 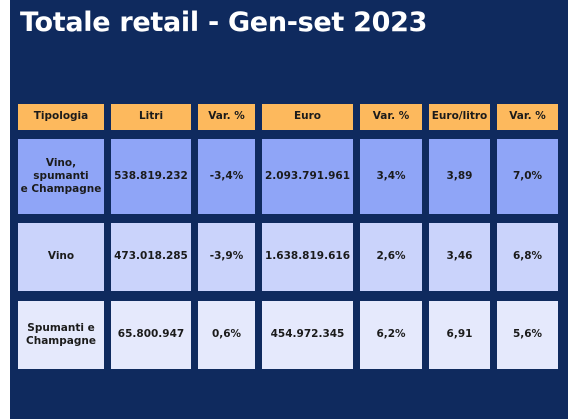 What do you see at coordinates (151, 117) in the screenshot?
I see `header-cell-litri: Litri` at bounding box center [151, 117].